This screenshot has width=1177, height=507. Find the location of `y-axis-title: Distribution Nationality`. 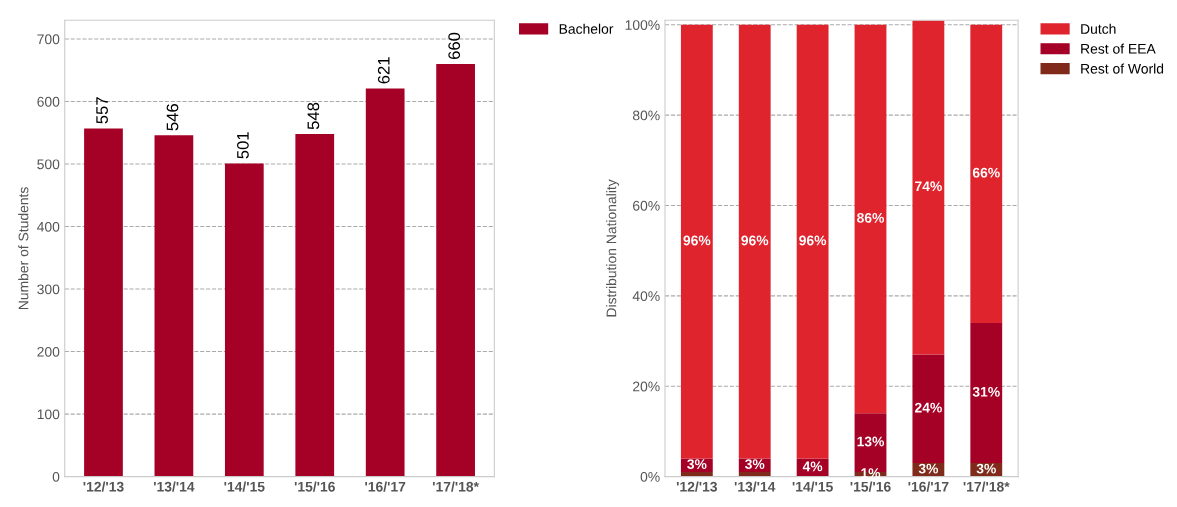

y-axis-title: Distribution Nationality is located at coordinates (613, 248).